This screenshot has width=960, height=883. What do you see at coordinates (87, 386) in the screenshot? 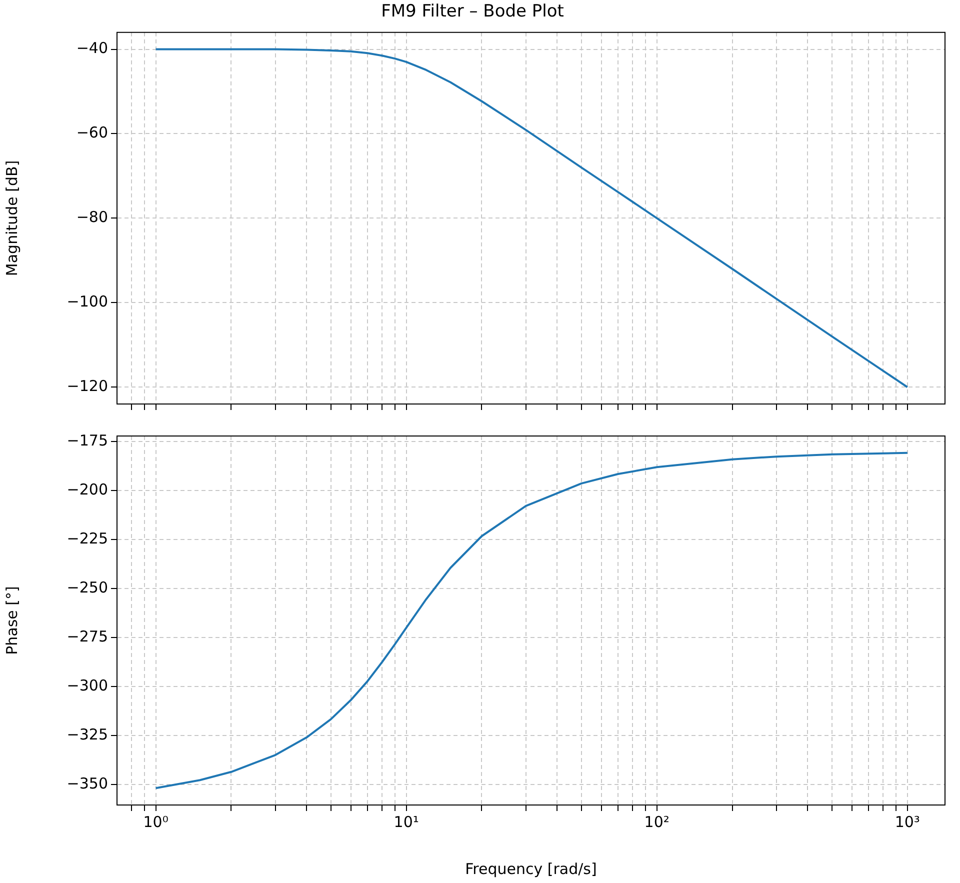
I see `y-tick-label: −120` at bounding box center [87, 386].